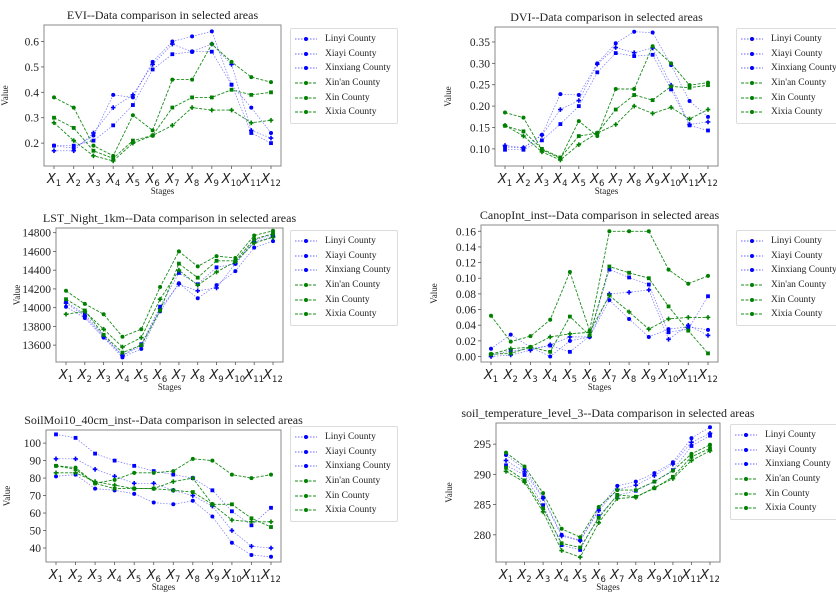  I want to click on x-tick-label: X9, so click(651, 180).